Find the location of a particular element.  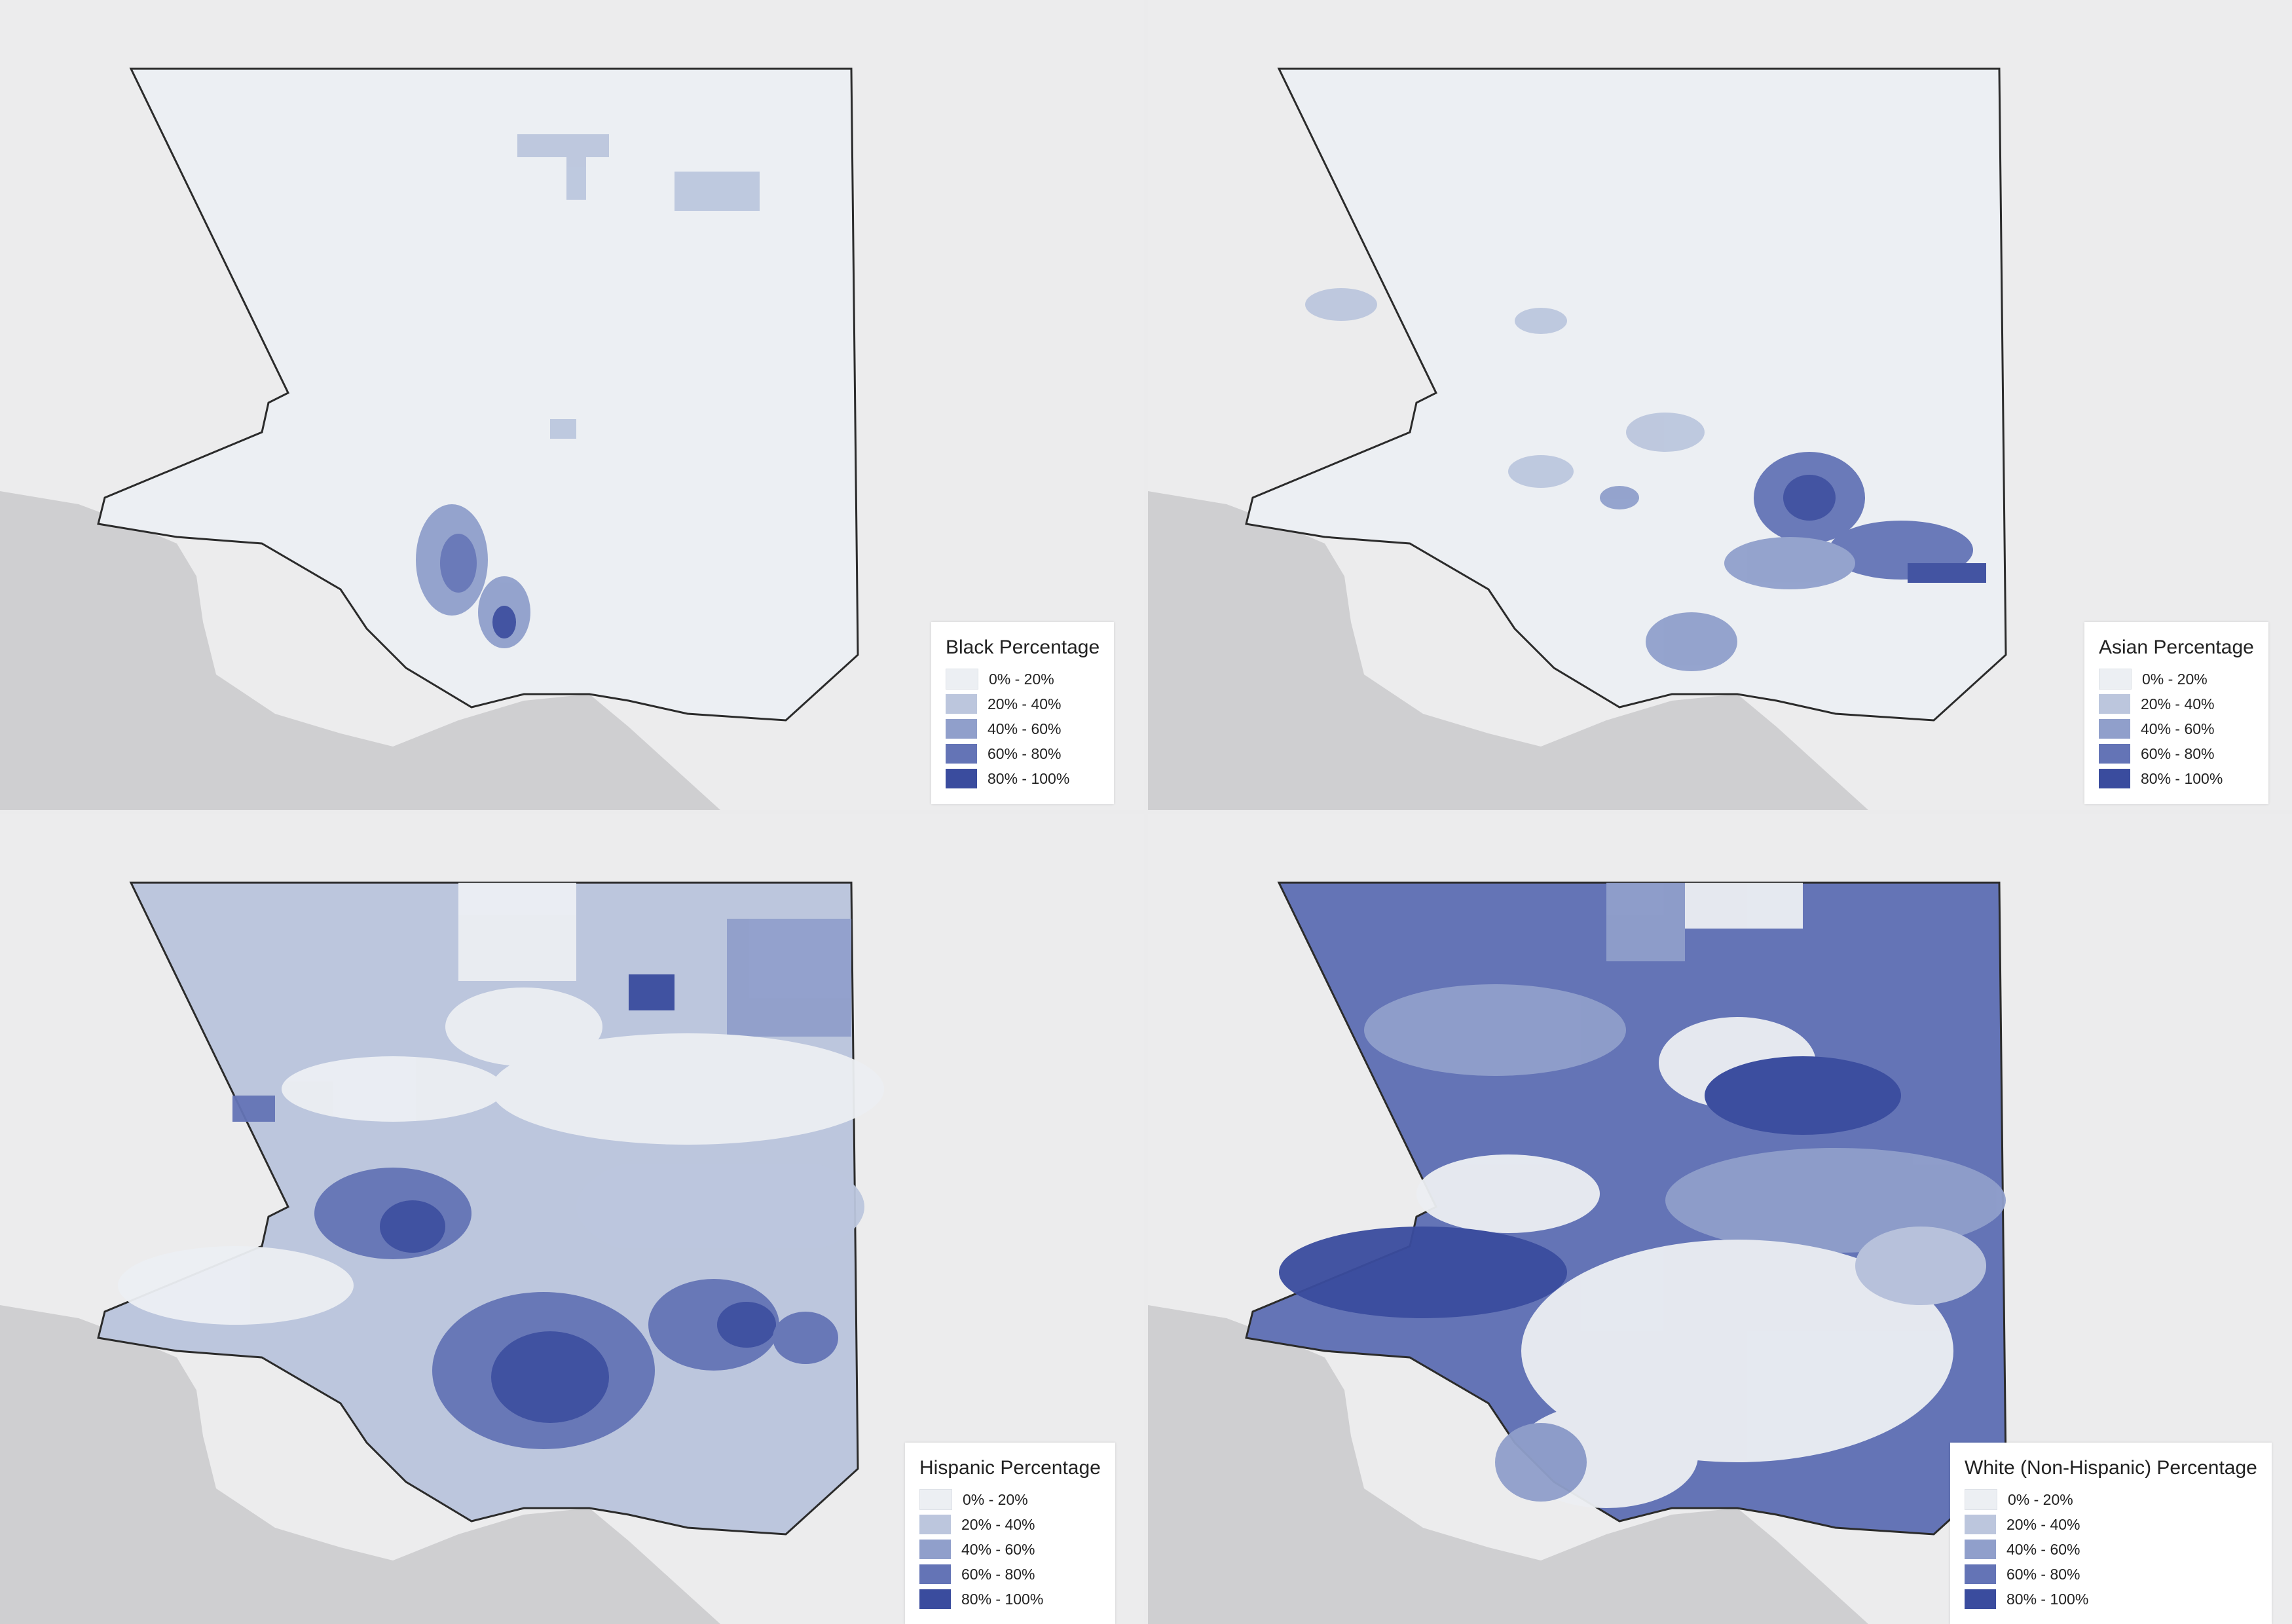

choropleth-black is located at coordinates (588, 391).